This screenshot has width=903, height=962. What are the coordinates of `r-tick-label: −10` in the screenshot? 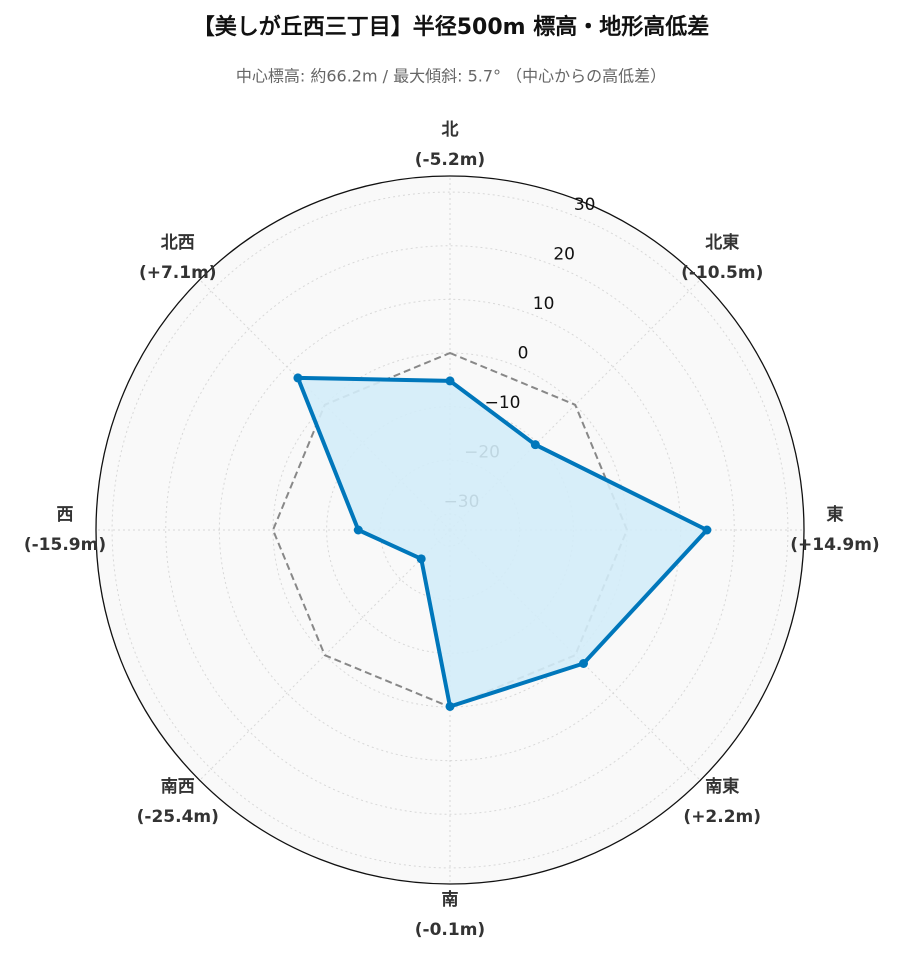 It's located at (503, 403).